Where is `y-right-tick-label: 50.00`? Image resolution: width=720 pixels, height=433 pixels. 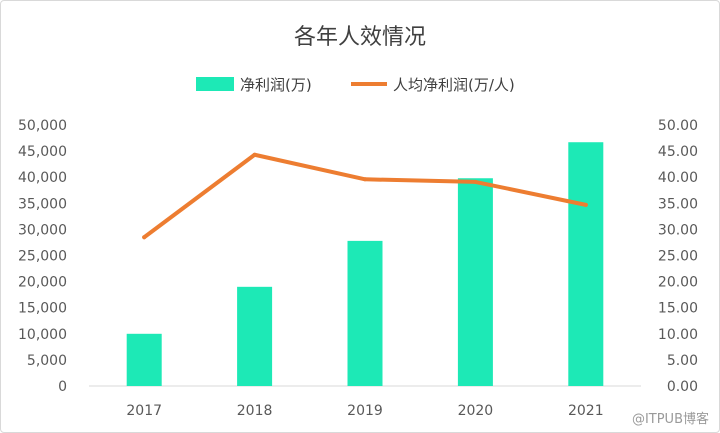
y-right-tick-label: 50.00 is located at coordinates (678, 126).